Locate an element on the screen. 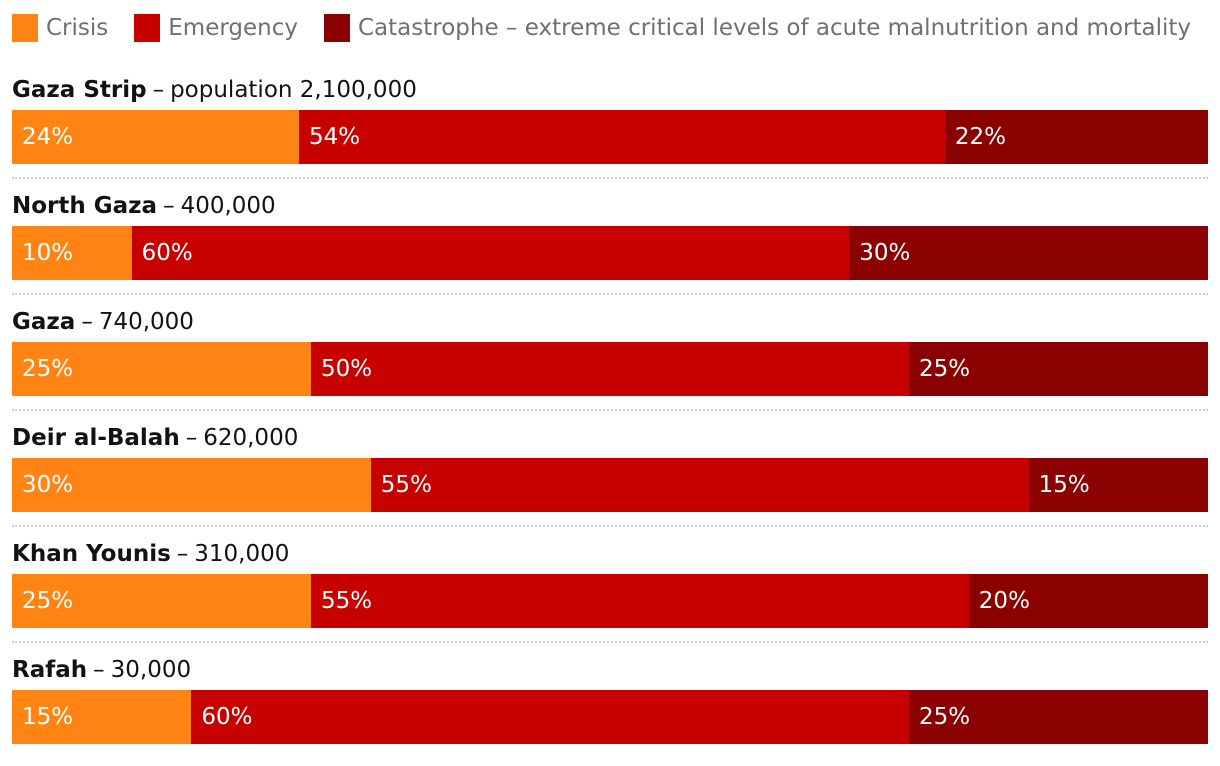 The image size is (1220, 766). bar-row-north-gaza: North Gaza –400,000 10% 60% 30% is located at coordinates (610, 244).